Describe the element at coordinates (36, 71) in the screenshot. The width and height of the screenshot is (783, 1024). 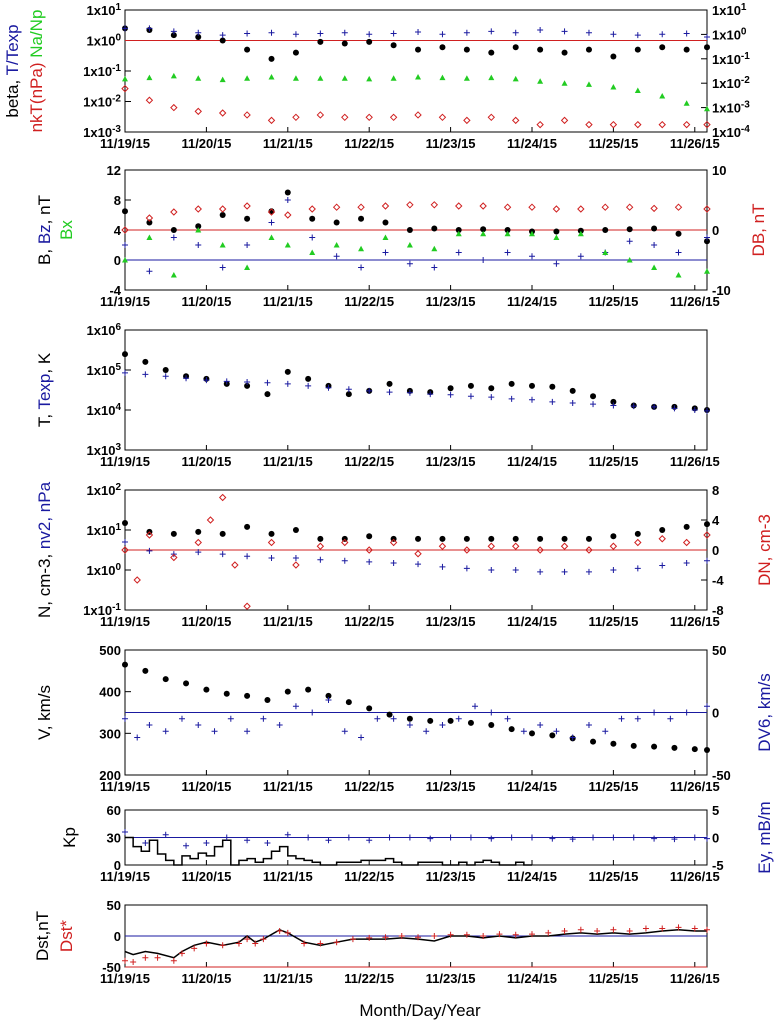
I see `y-axis-label-left-2: nkT(nPa) Na/Np` at that location.